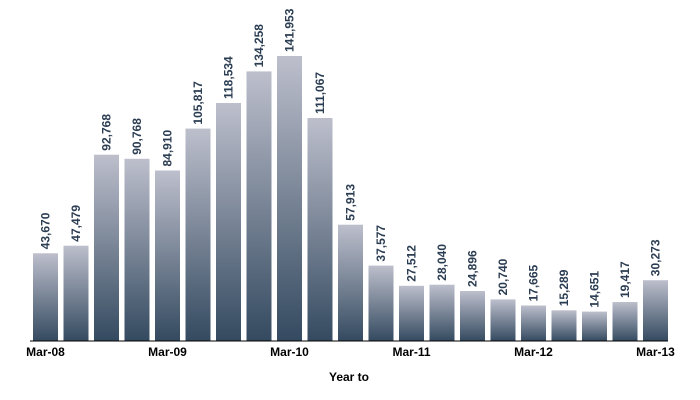  I want to click on value-label-Dec-11: 20,740, so click(503, 276).